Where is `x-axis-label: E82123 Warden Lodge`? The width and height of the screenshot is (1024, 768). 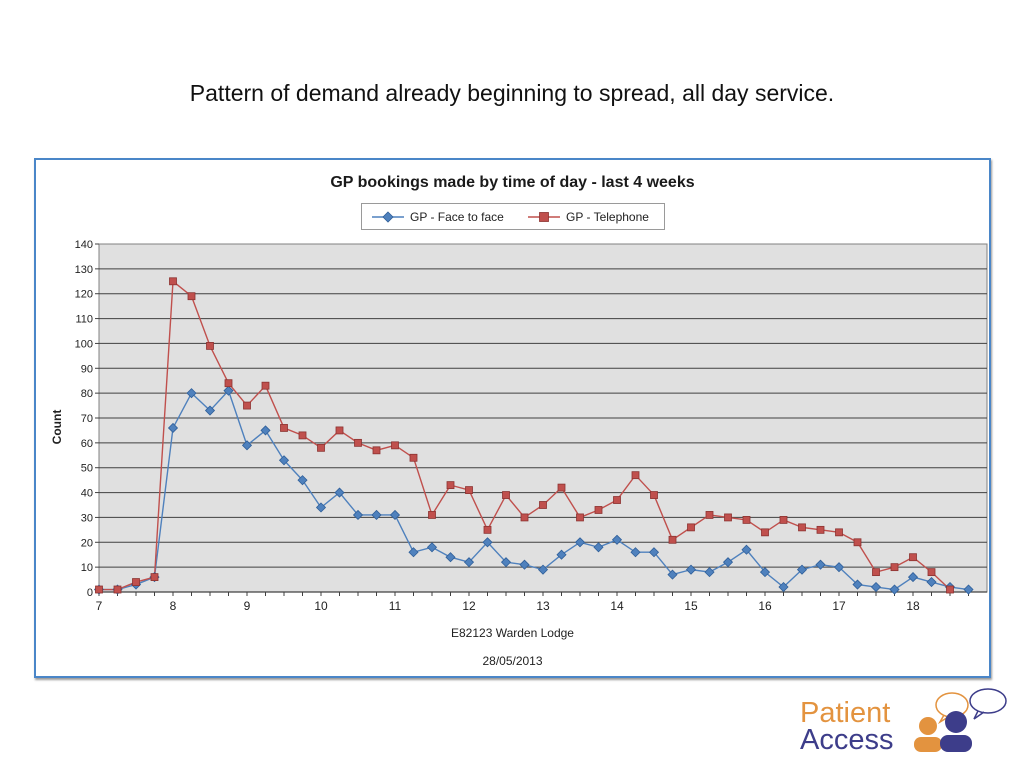 x-axis-label: E82123 Warden Lodge is located at coordinates (512, 633).